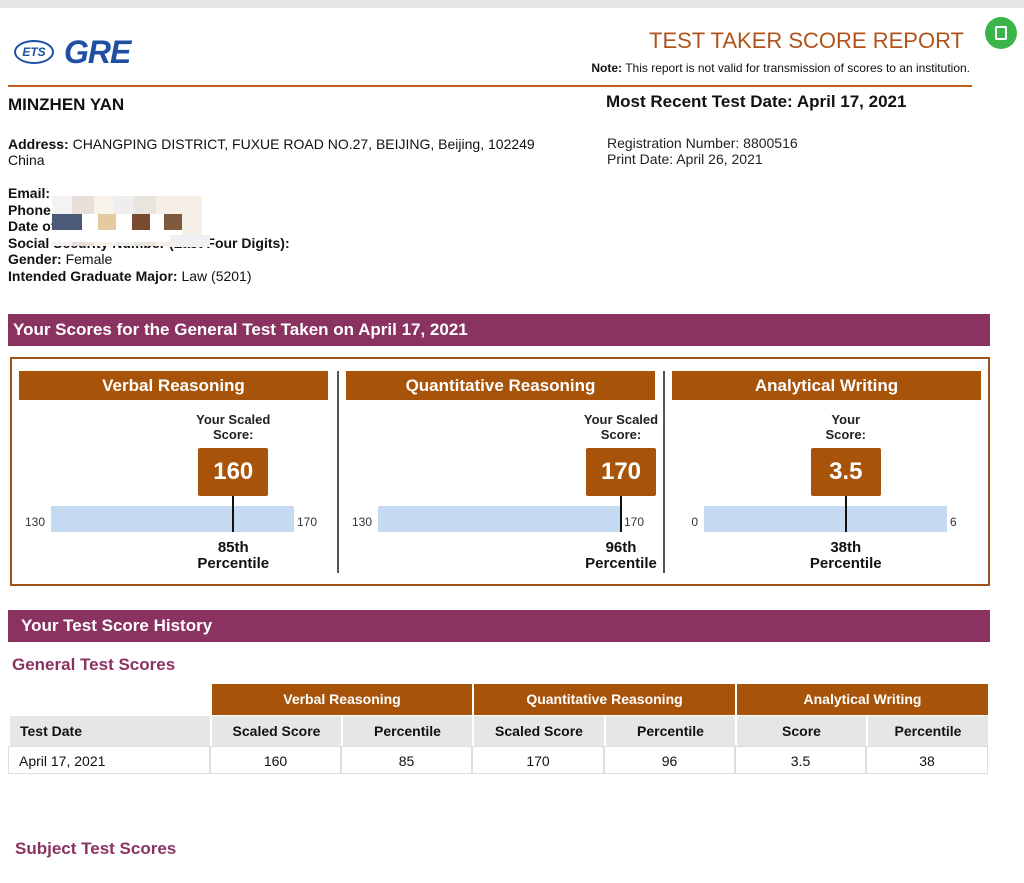 This screenshot has height=883, width=1024. What do you see at coordinates (845, 427) in the screenshot?
I see `score-label: Your Score:` at bounding box center [845, 427].